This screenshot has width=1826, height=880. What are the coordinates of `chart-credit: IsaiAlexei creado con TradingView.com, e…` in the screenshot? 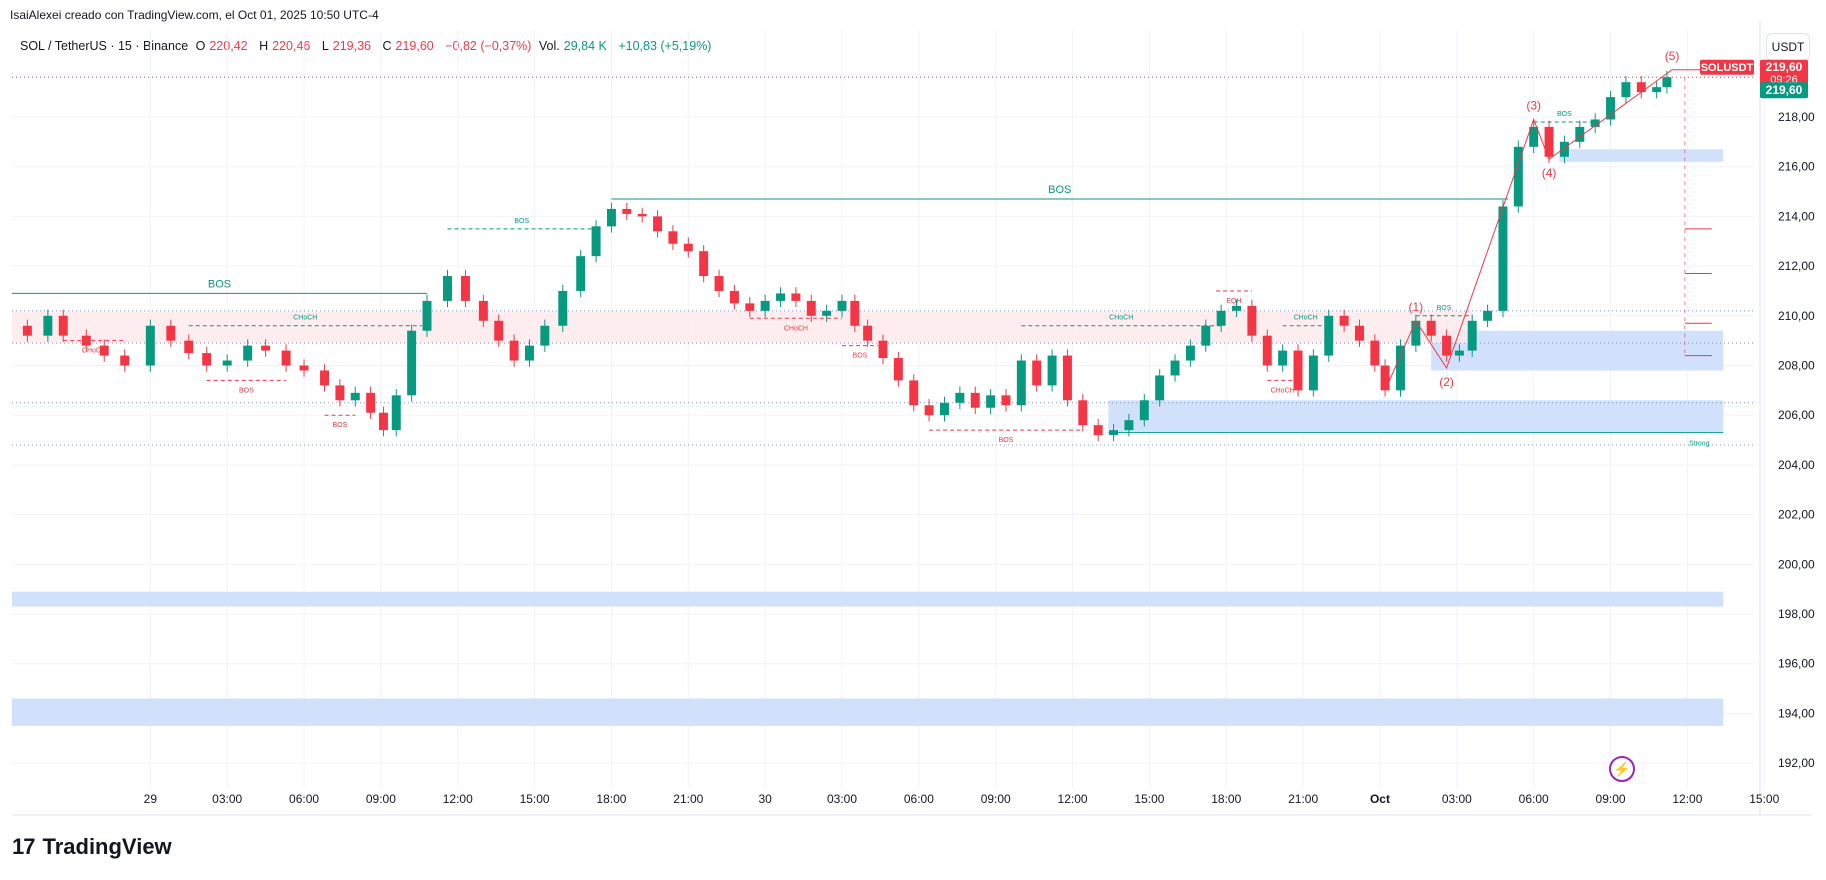 It's located at (194, 15).